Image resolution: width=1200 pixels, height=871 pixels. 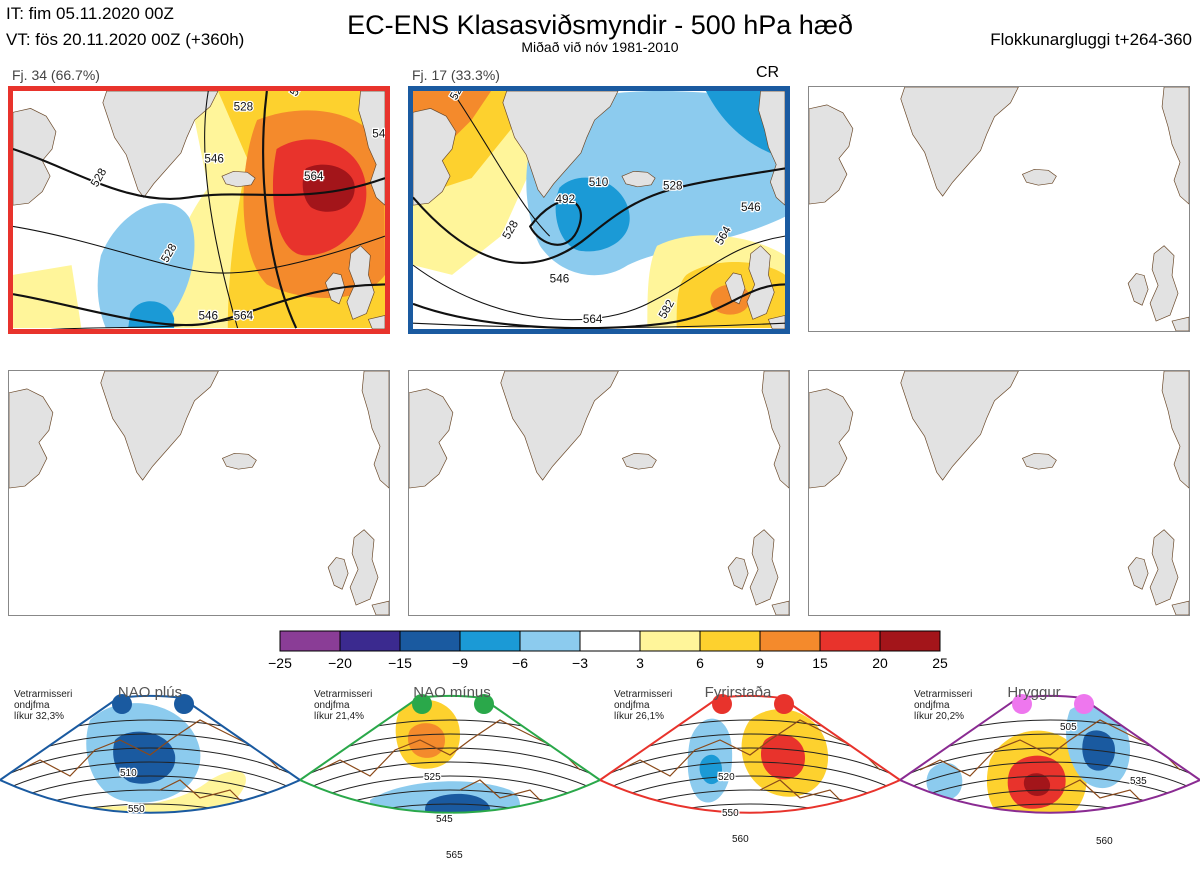 What do you see at coordinates (726, 777) in the screenshot?
I see `contour-label: 520` at bounding box center [726, 777].